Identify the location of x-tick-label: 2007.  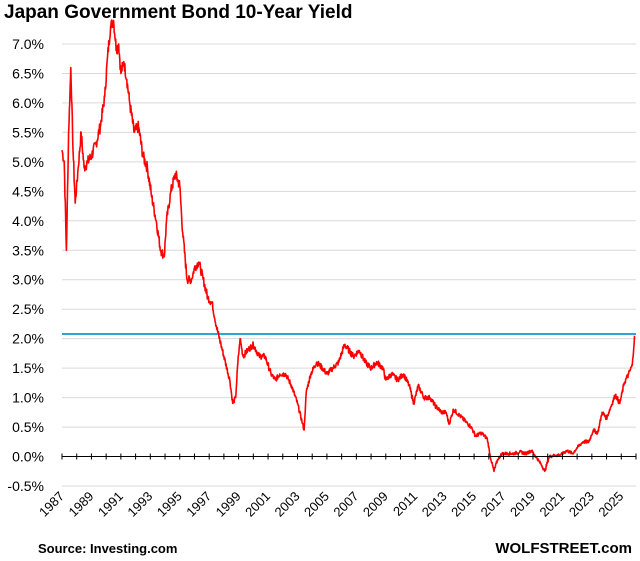
(345, 504).